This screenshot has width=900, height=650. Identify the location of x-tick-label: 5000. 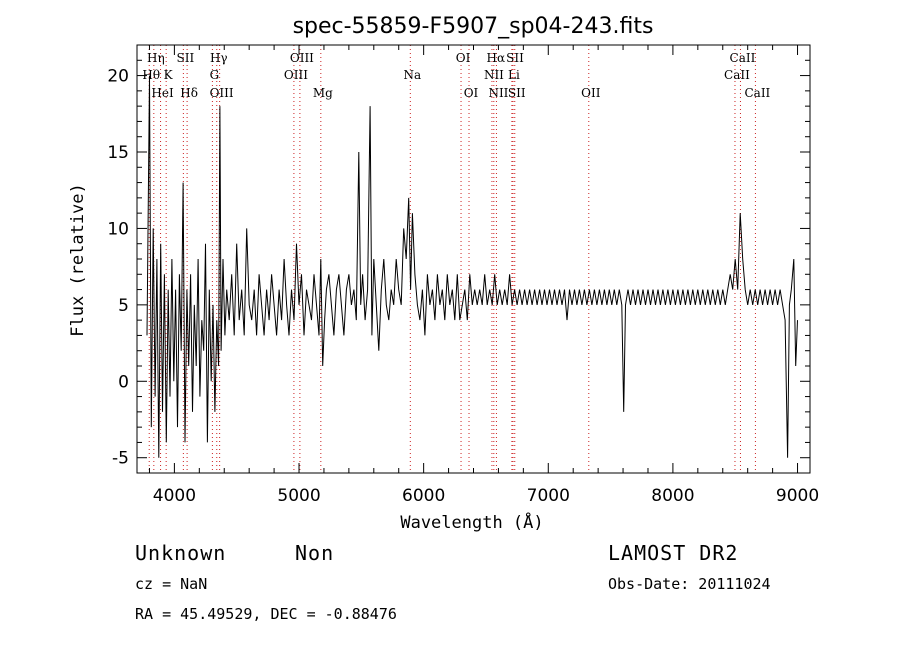
(298, 496).